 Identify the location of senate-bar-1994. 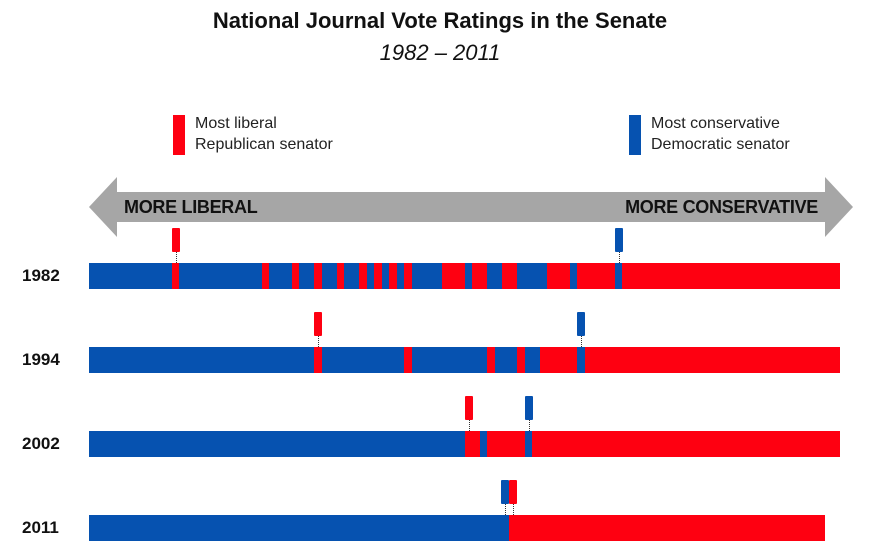
(465, 360).